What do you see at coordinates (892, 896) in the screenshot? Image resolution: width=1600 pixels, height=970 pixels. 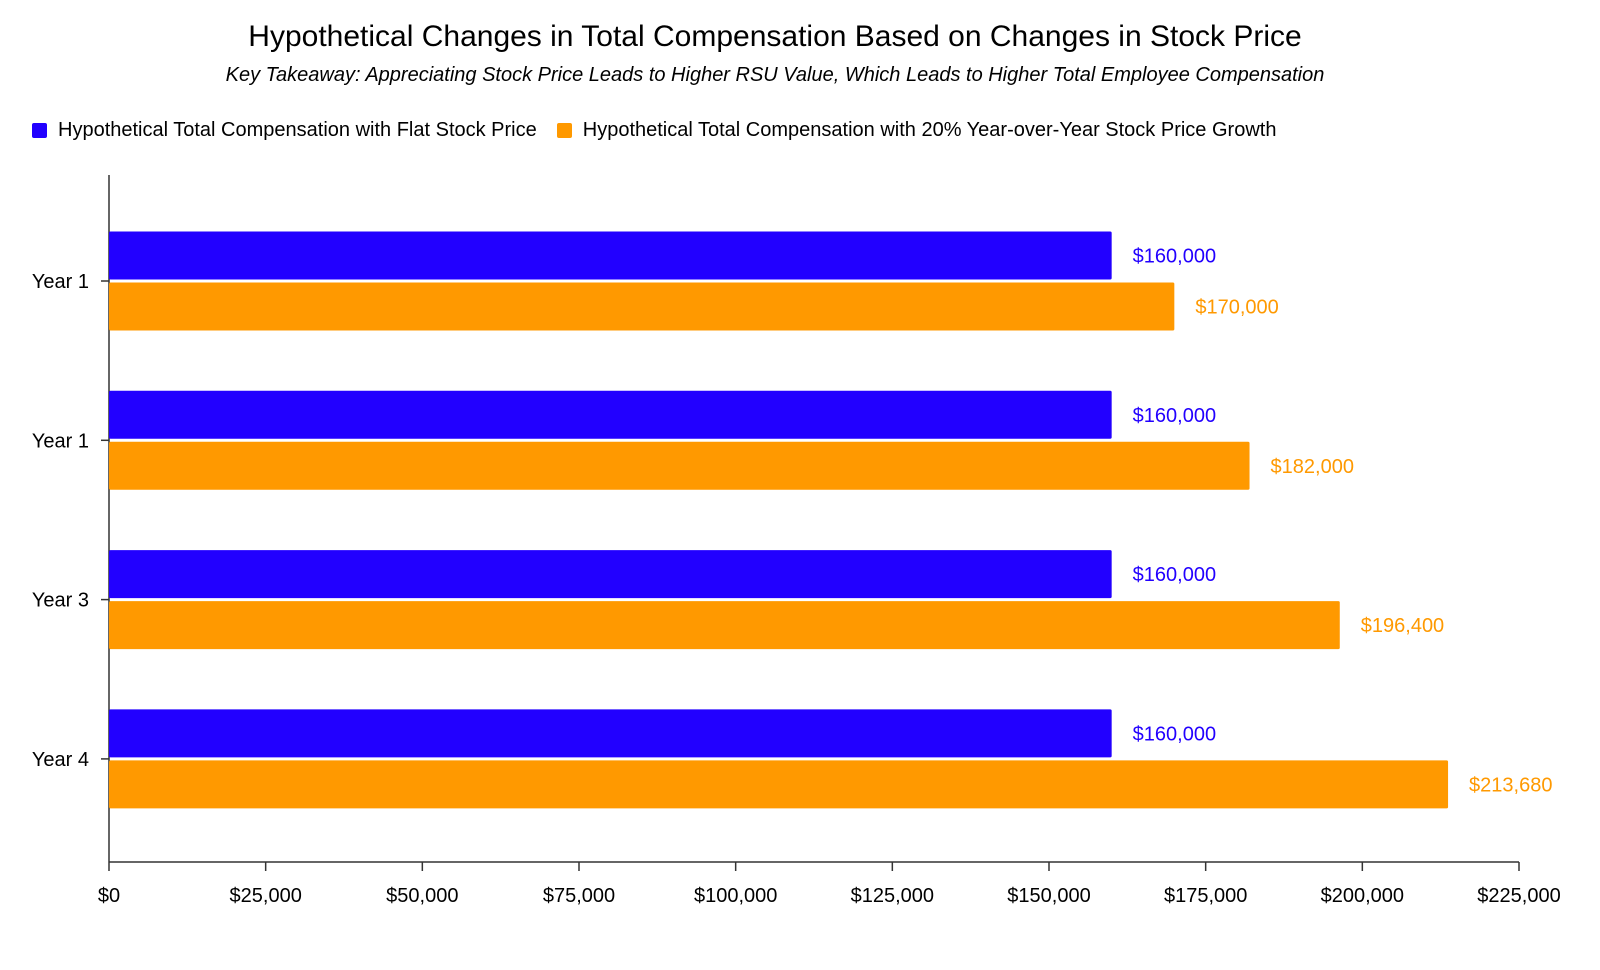 I see `x-tick-label: $125,000` at bounding box center [892, 896].